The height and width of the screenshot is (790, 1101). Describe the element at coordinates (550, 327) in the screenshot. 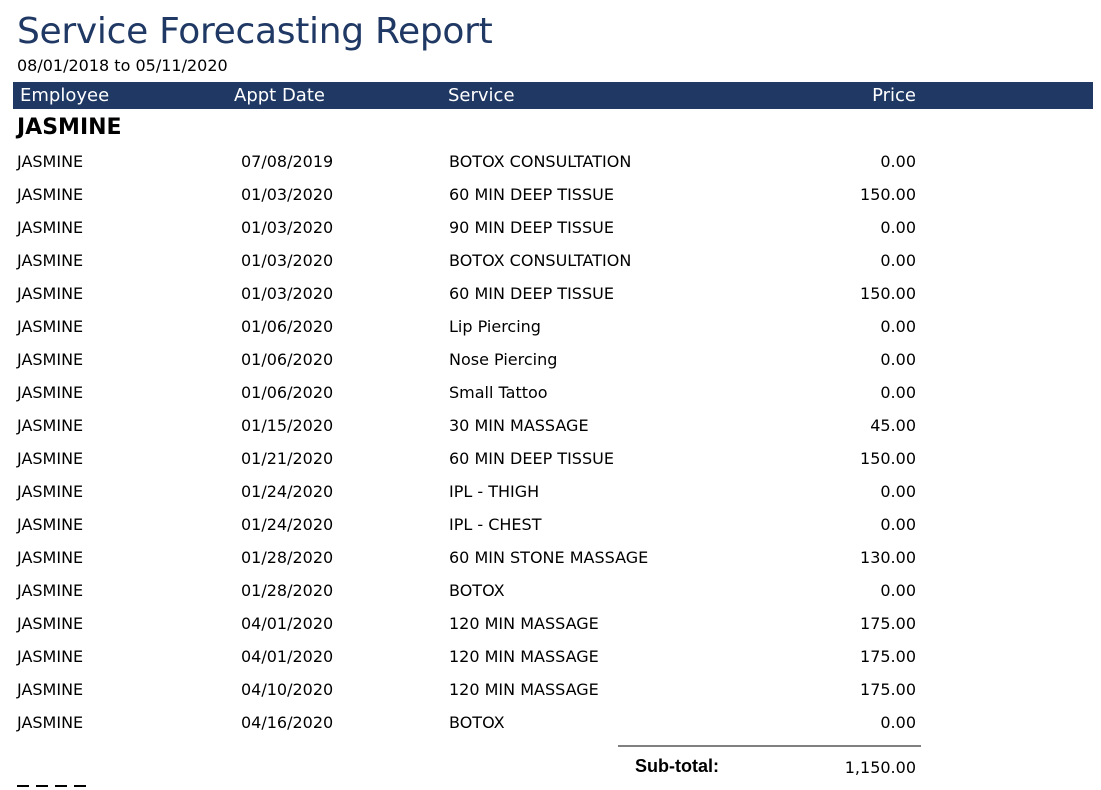

I see `table-row: JASMINE 01/06/2020 Lip Piercing 0.00` at that location.